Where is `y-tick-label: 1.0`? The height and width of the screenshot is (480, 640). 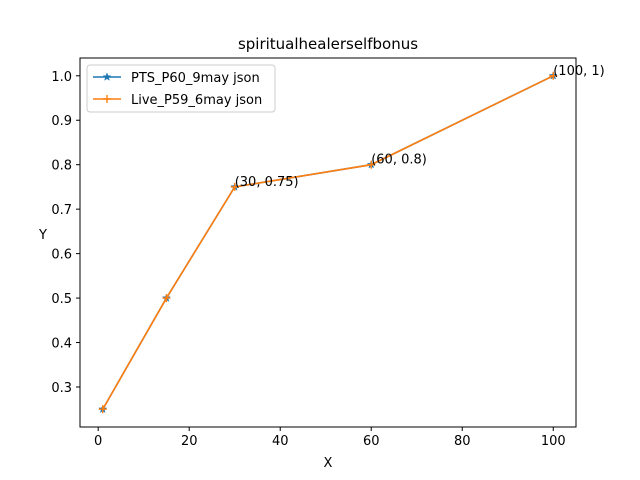
y-tick-label: 1.0 is located at coordinates (61, 77).